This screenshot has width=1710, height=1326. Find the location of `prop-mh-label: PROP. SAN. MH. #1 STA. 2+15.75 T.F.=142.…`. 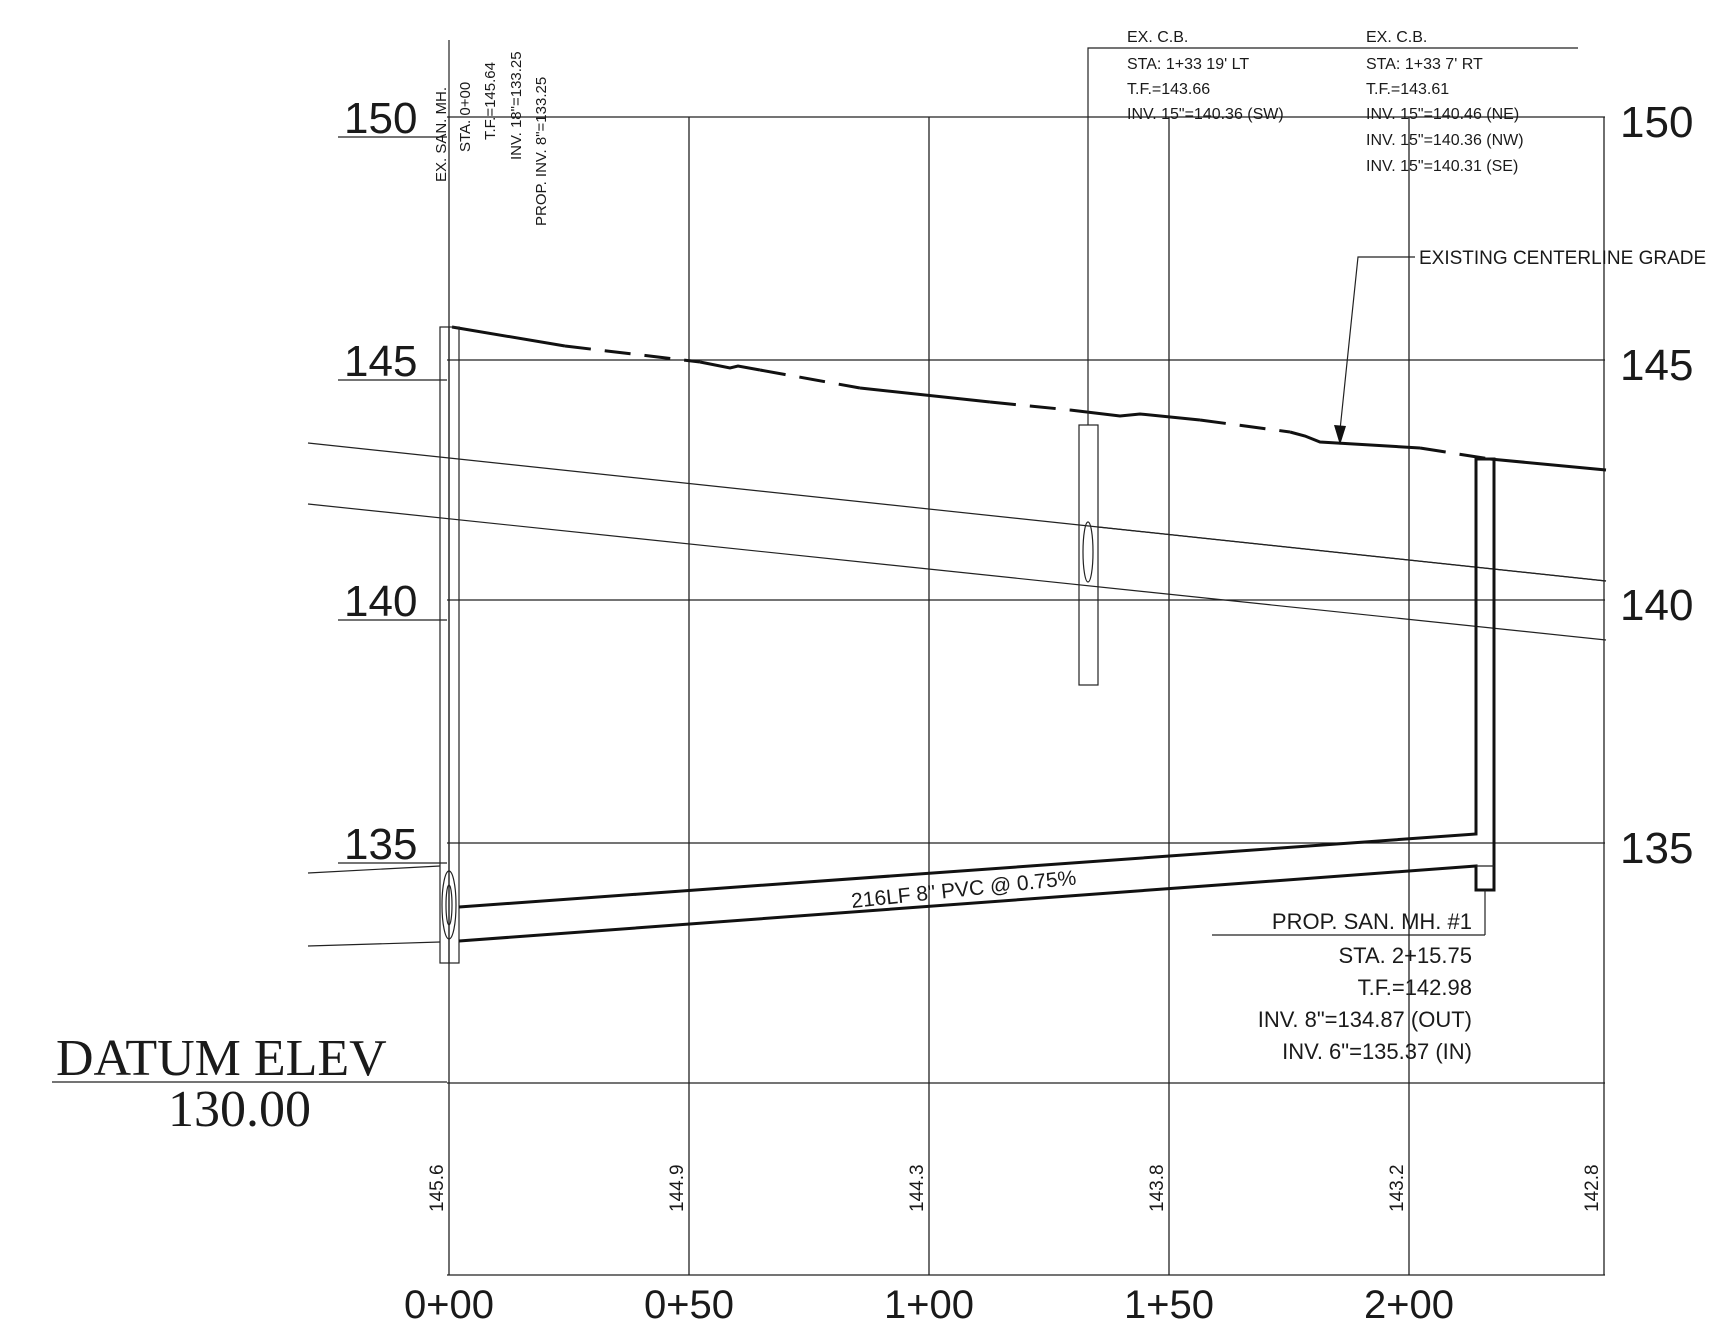

prop-mh-label: PROP. SAN. MH. #1 STA. 2+15.75 T.F.=142.… is located at coordinates (1349, 977).